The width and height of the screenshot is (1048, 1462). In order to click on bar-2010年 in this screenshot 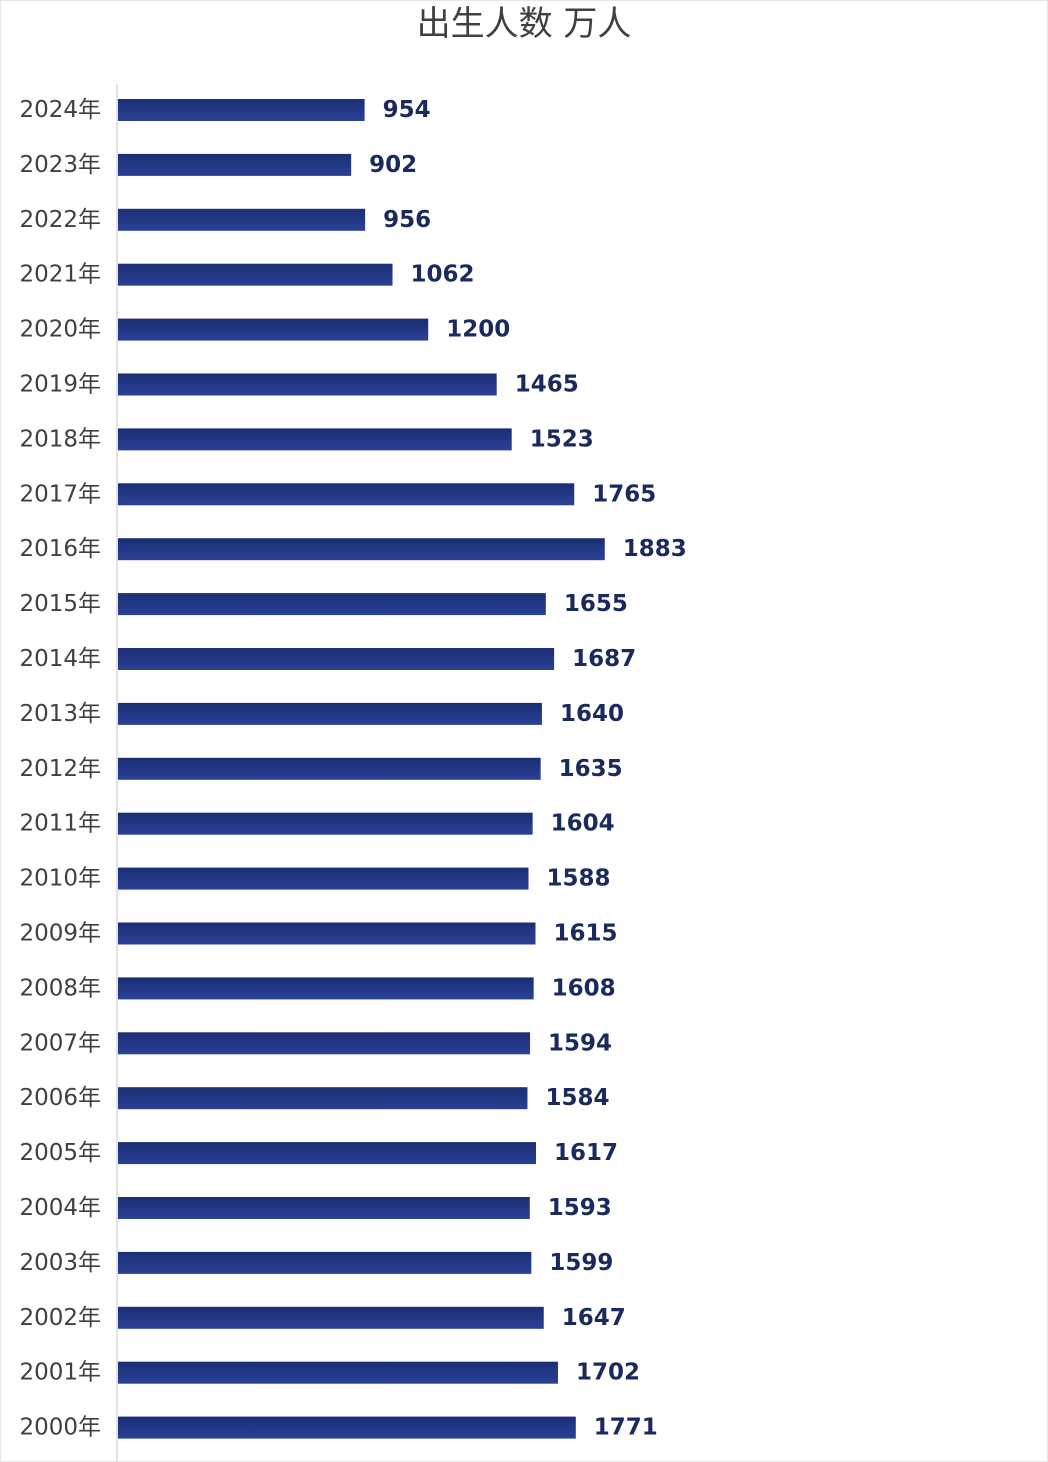, I will do `click(323, 878)`.